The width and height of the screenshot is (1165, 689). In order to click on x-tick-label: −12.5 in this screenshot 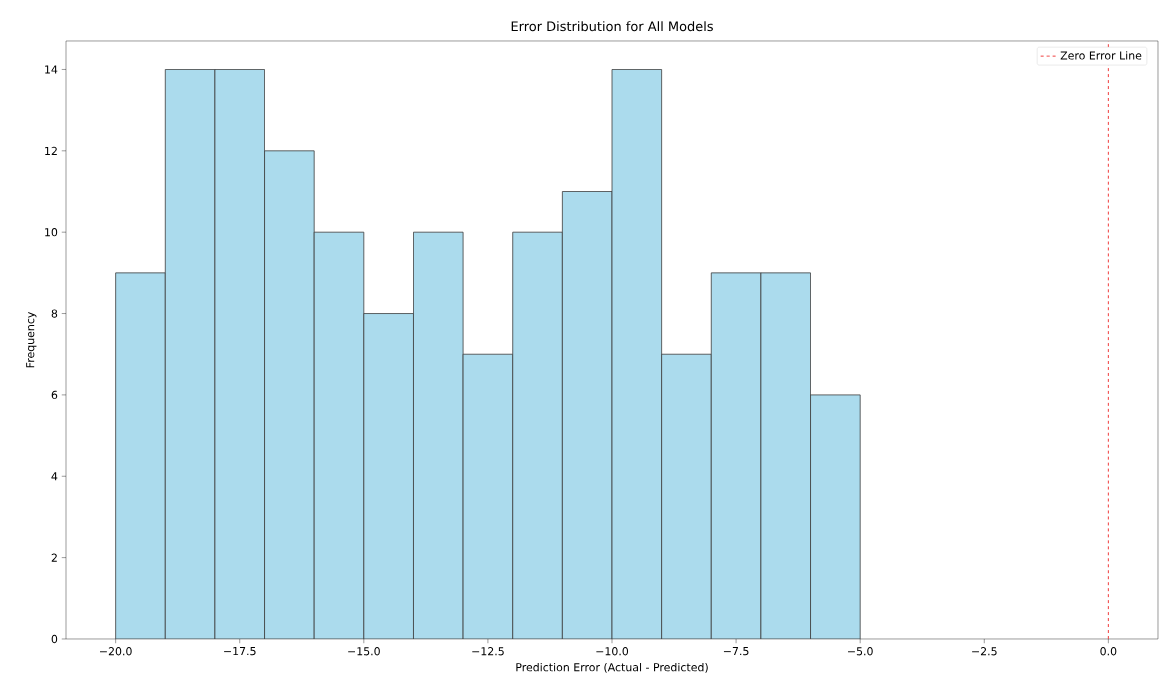, I will do `click(488, 651)`.